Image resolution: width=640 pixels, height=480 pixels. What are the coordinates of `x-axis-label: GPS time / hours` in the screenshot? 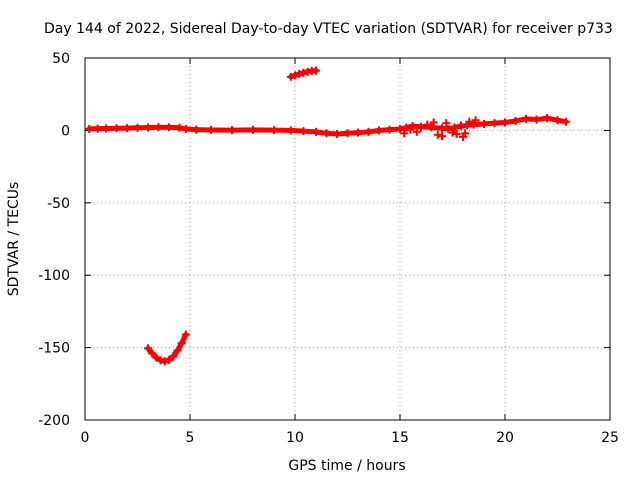 It's located at (346, 466).